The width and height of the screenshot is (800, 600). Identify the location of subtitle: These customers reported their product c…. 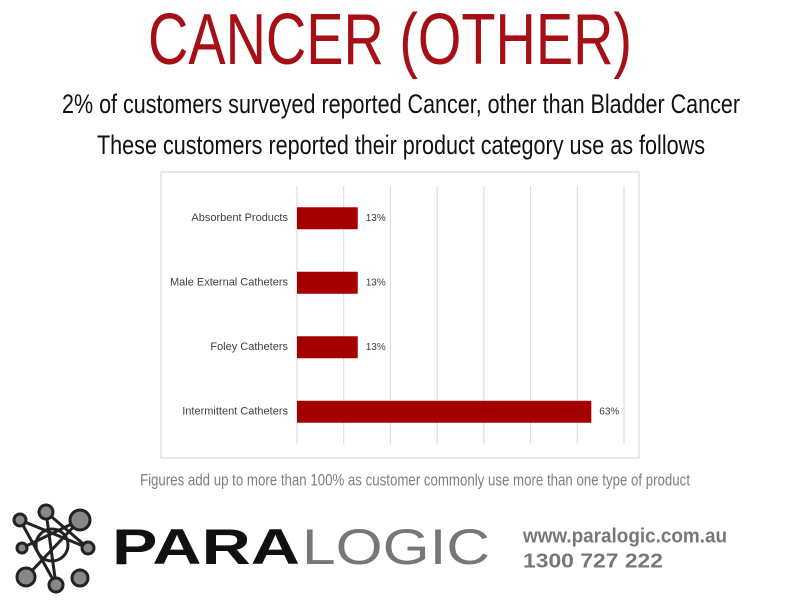
(401, 145).